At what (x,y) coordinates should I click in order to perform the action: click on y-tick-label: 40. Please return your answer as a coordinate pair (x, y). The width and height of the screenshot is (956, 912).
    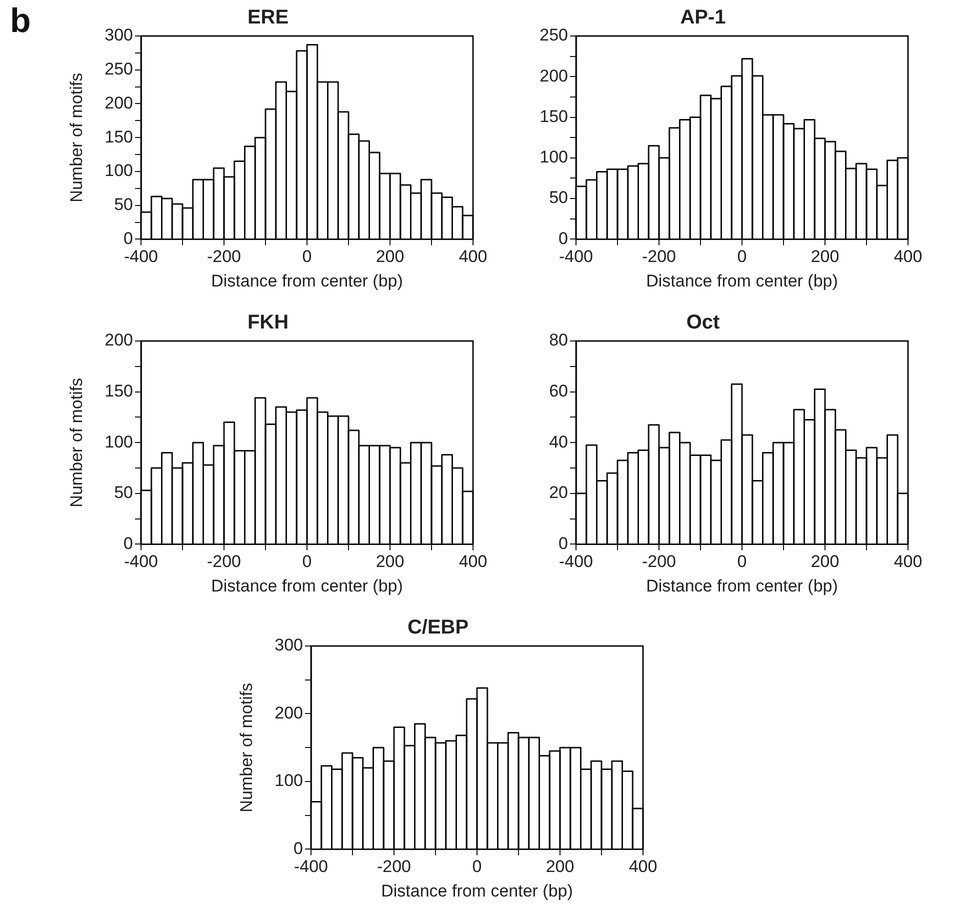
    Looking at the image, I should click on (558, 442).